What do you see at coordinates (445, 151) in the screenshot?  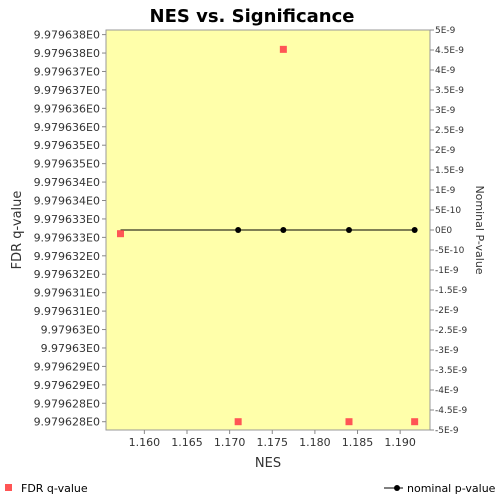 I see `right-tick-label: 2E-9` at bounding box center [445, 151].